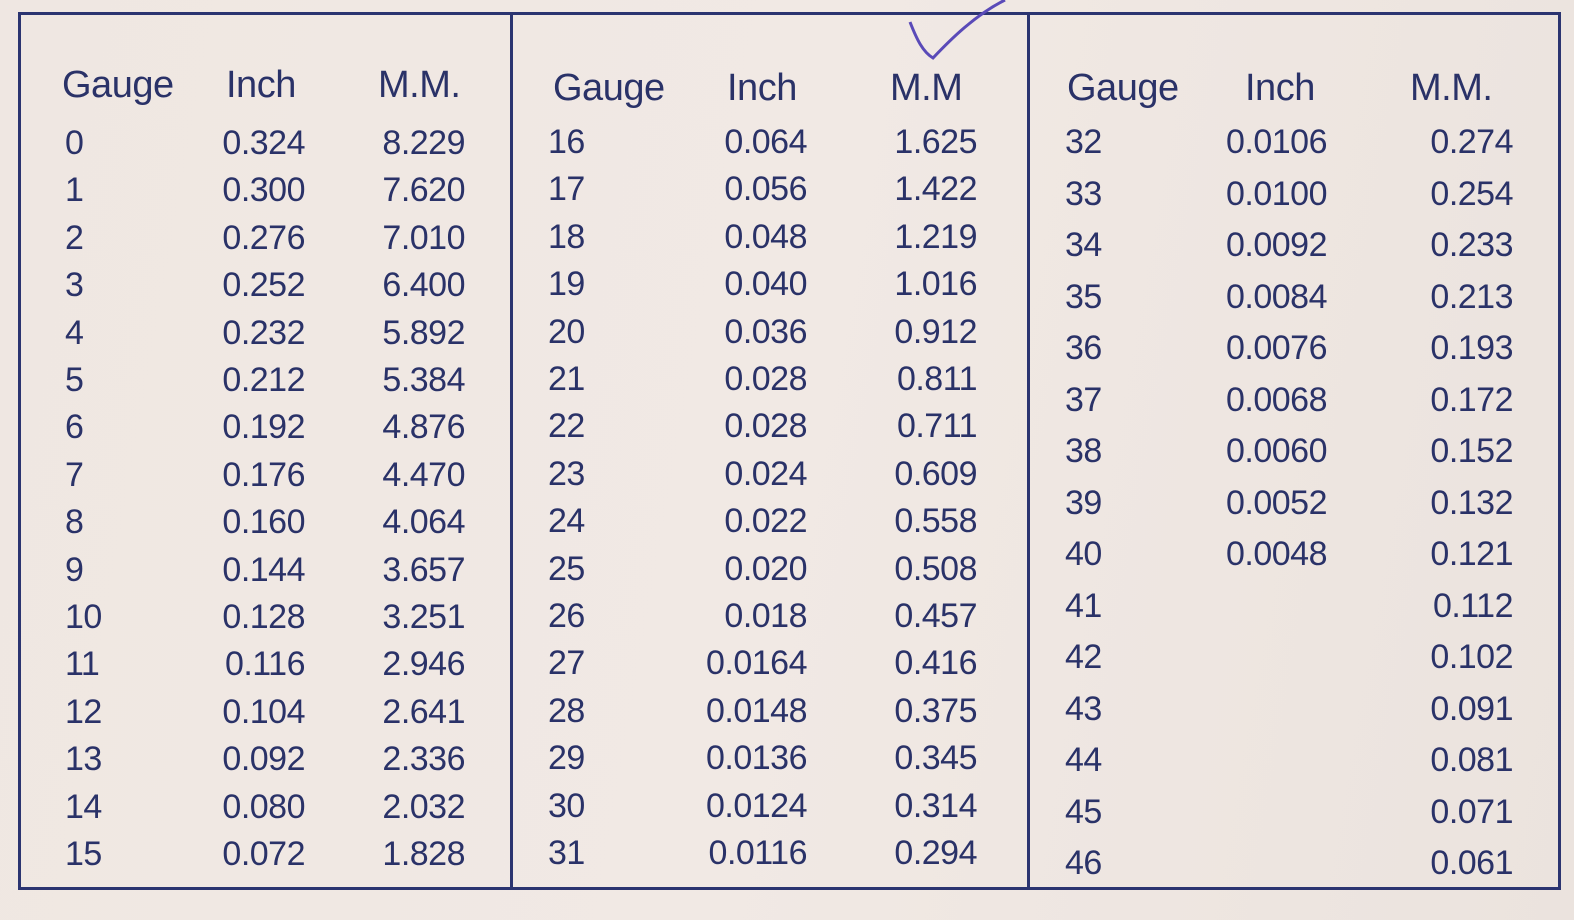 The height and width of the screenshot is (920, 1574). I want to click on cell-mm: 0.711, so click(937, 426).